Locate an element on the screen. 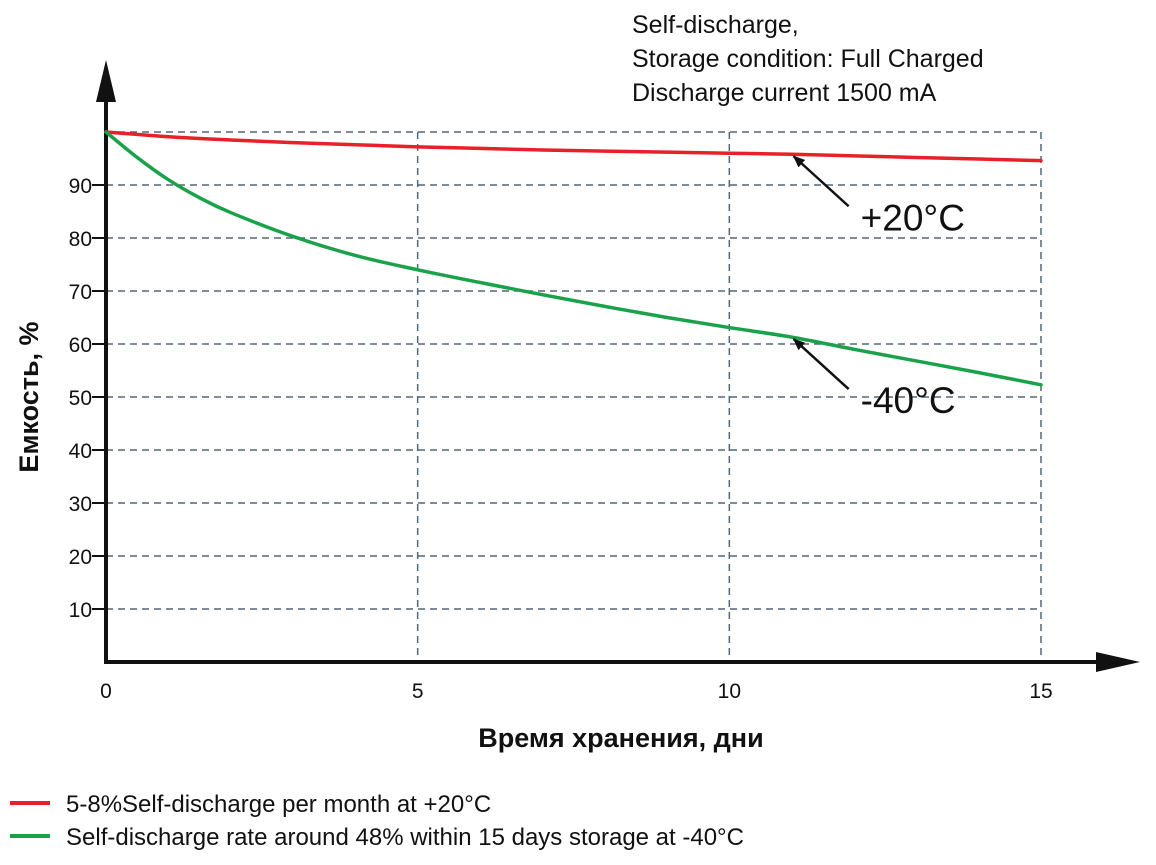 The width and height of the screenshot is (1156, 865). y-tick-label-20: 20 is located at coordinates (80, 557).